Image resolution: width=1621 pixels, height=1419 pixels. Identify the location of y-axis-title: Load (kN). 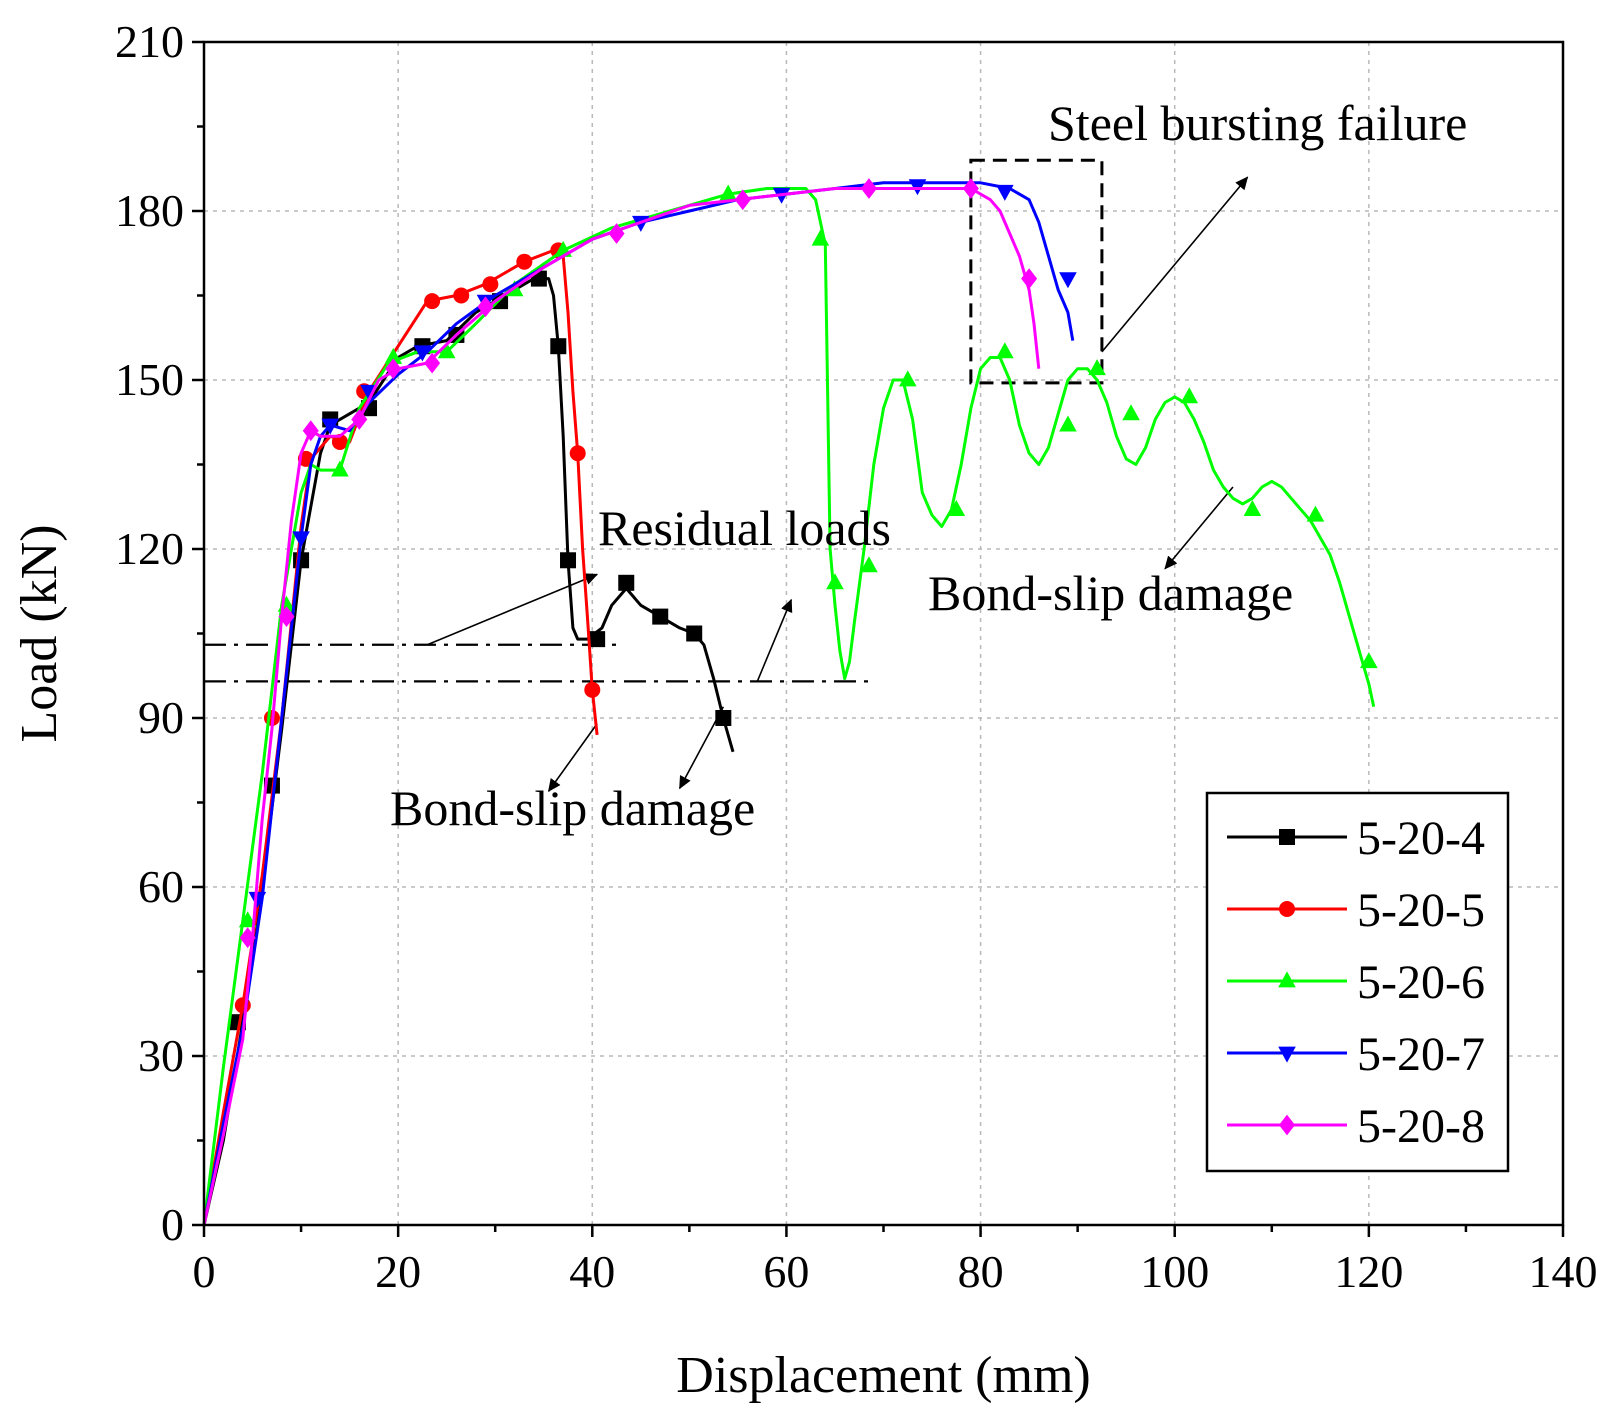
(39, 633).